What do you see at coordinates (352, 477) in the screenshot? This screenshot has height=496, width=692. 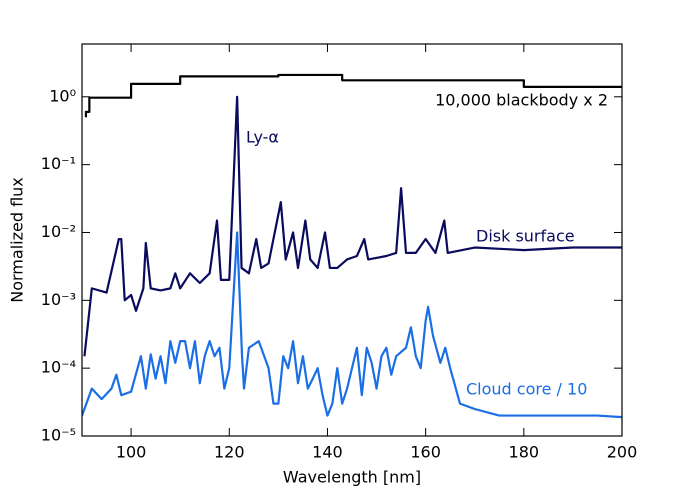 I see `x-axis-label: Wavelength [nm]` at bounding box center [352, 477].